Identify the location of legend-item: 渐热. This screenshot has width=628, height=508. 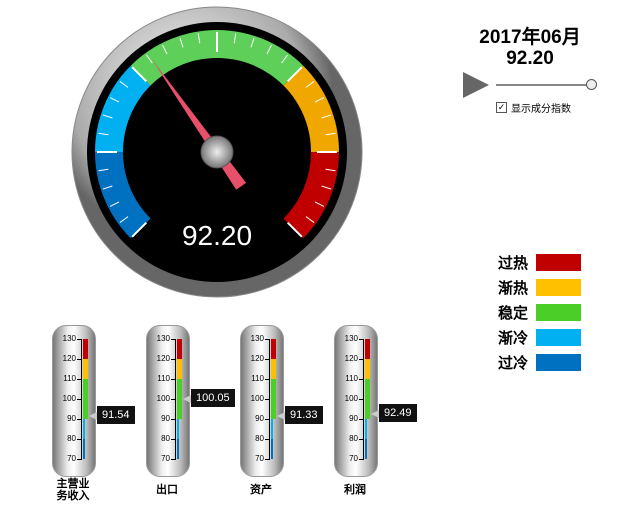
(539, 287).